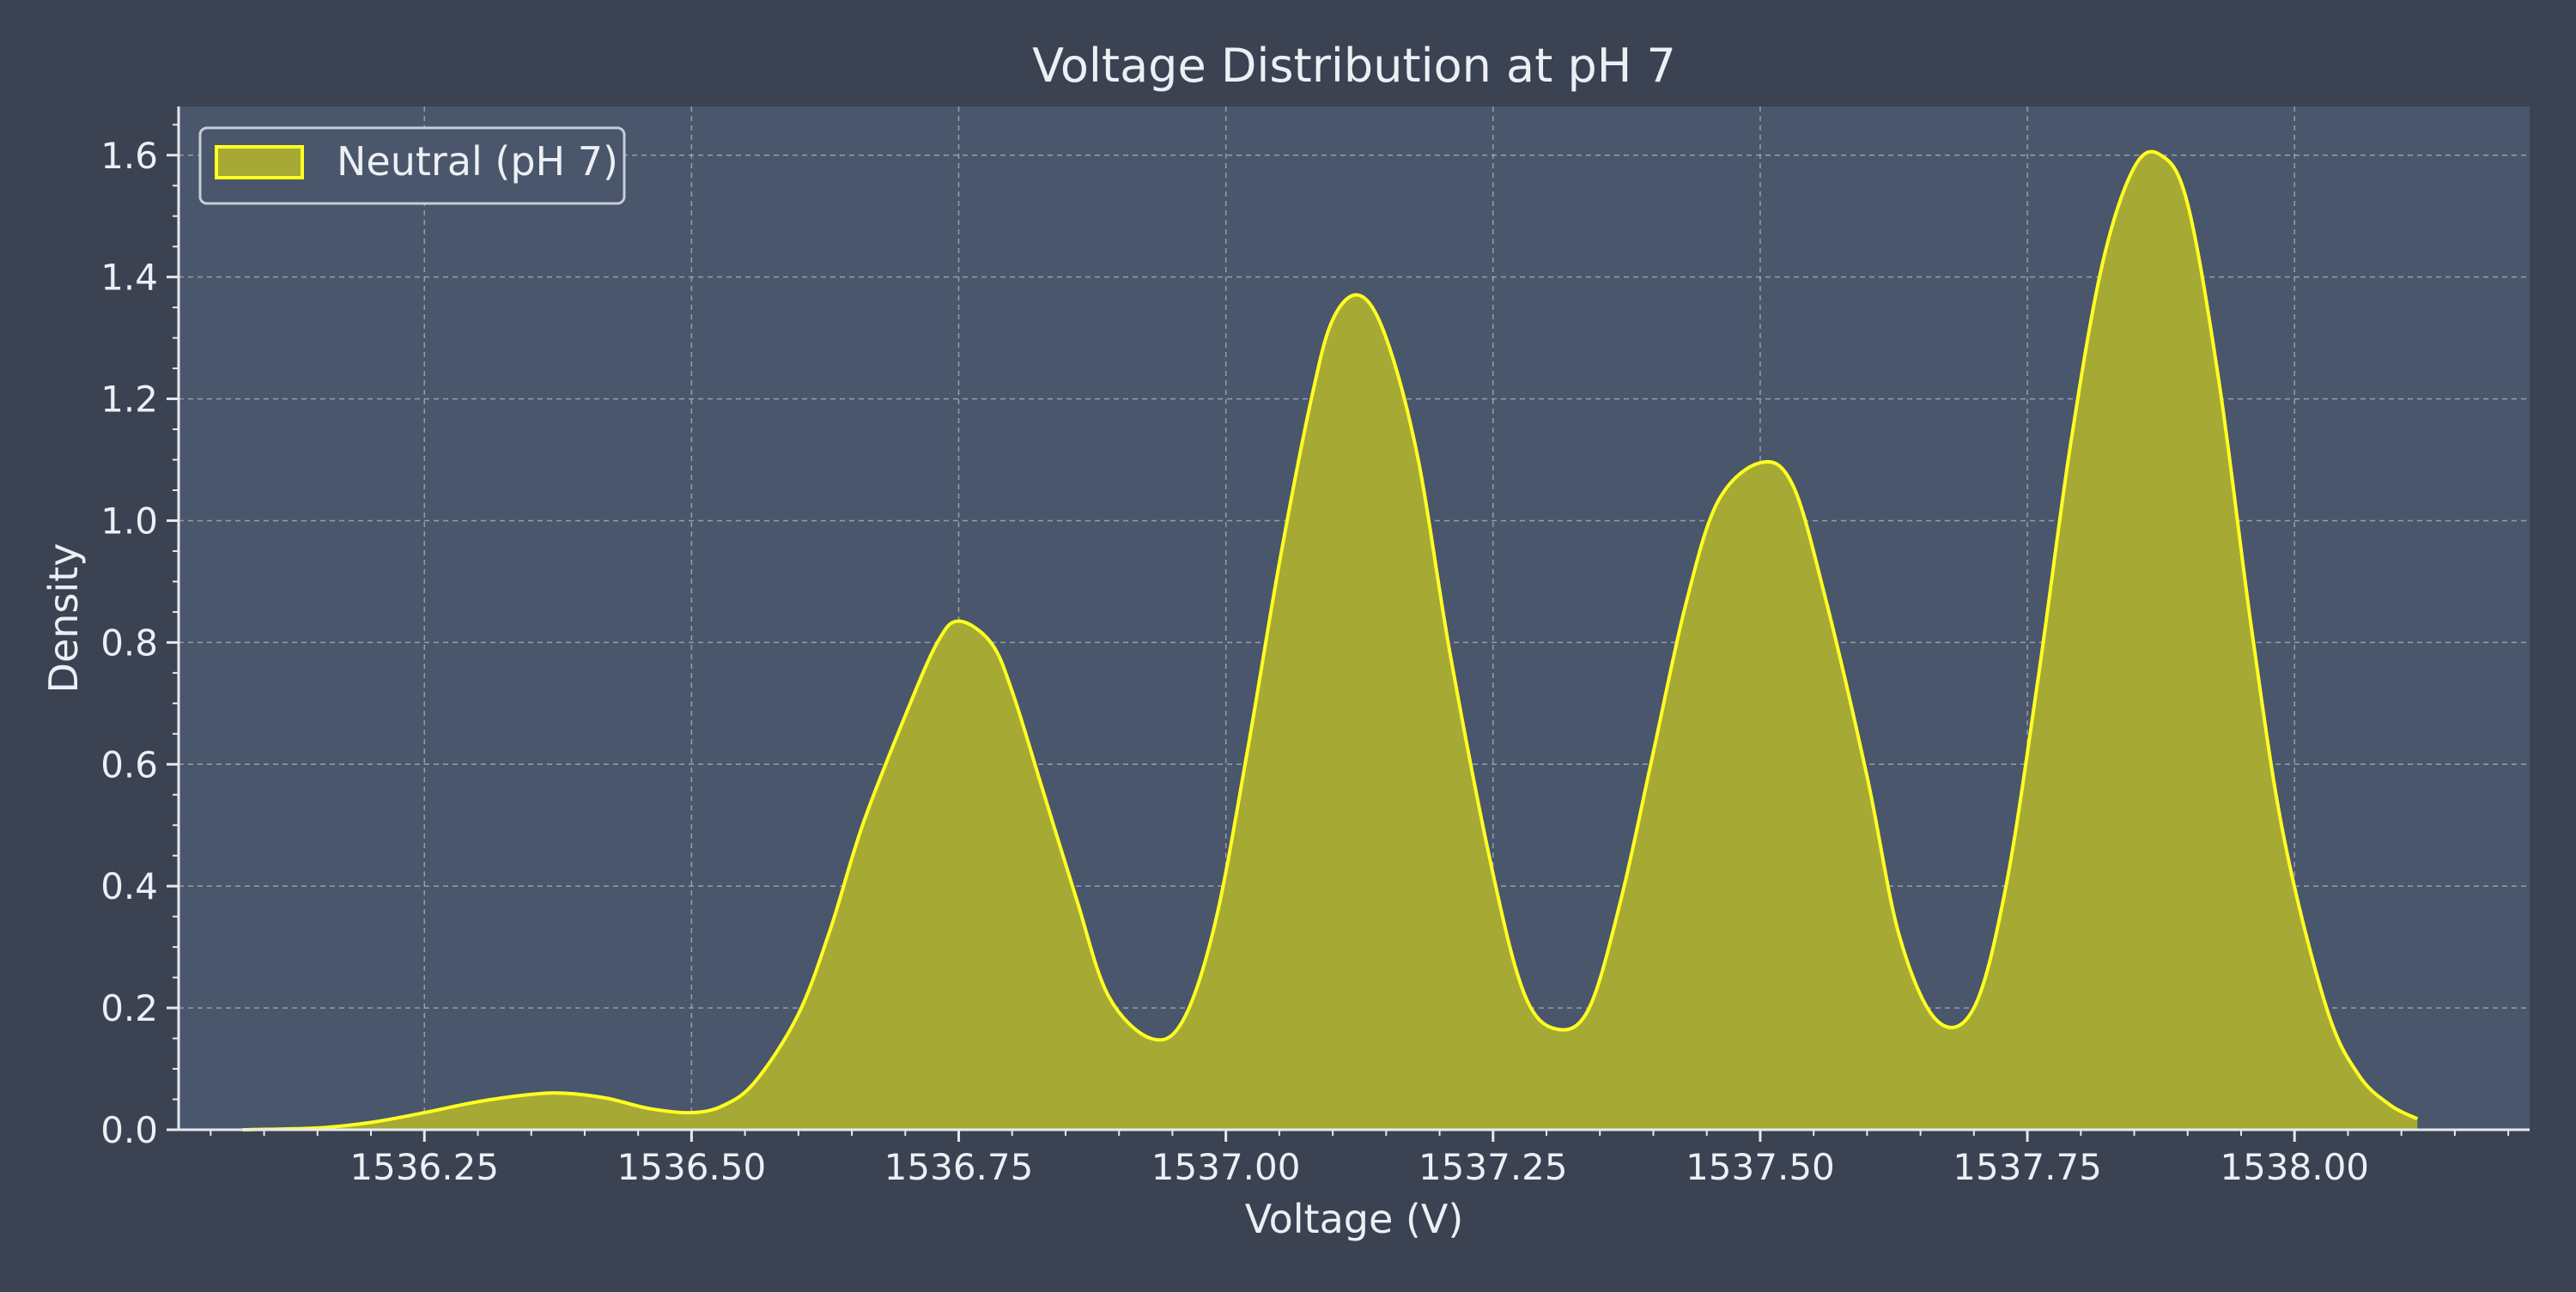 The height and width of the screenshot is (1292, 2576). I want to click on y-tick-label: 0.6, so click(129, 764).